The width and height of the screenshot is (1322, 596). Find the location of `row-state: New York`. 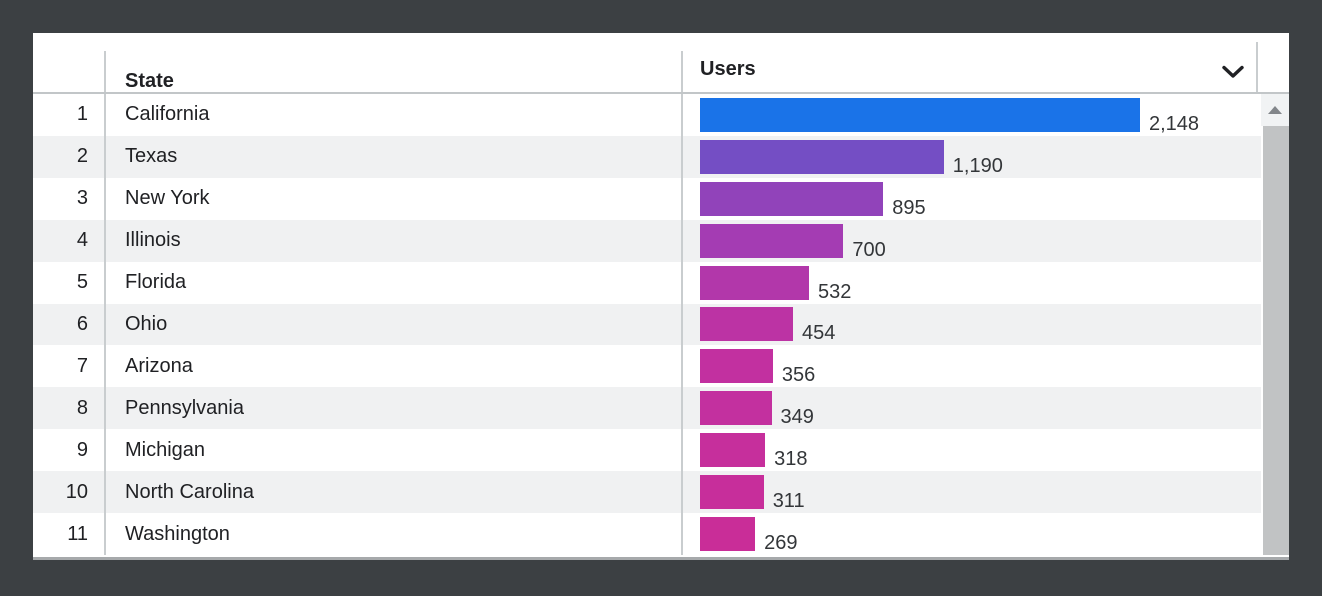

row-state: New York is located at coordinates (394, 198).